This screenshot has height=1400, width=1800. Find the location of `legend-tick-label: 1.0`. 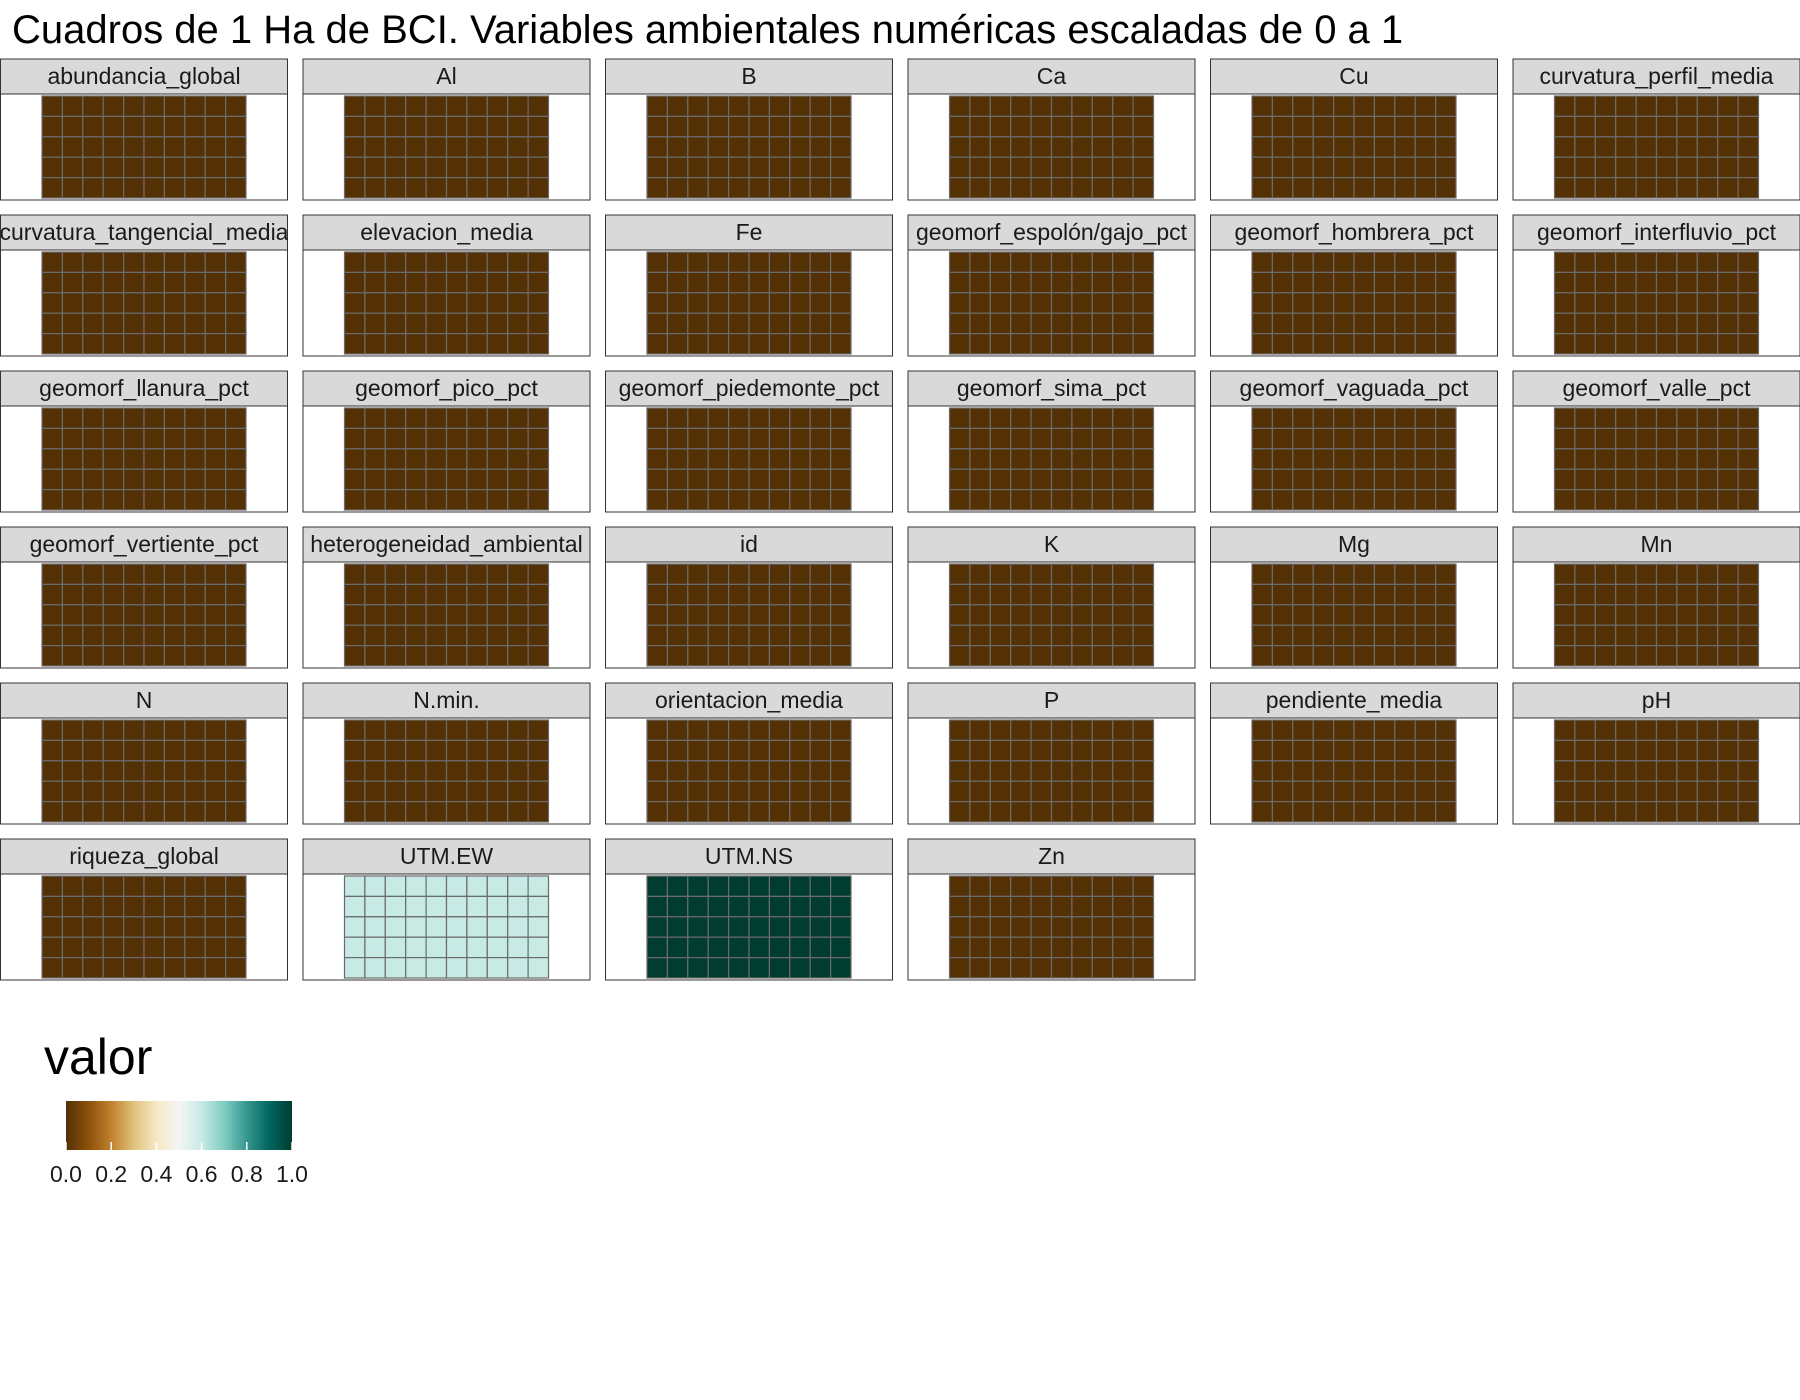

legend-tick-label: 1.0 is located at coordinates (292, 1174).